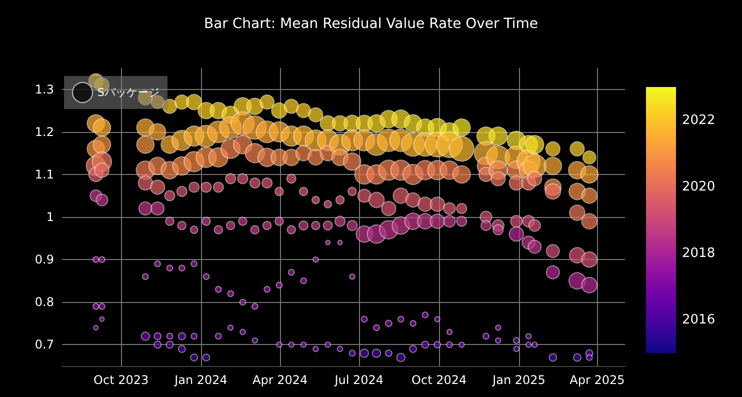  I want to click on y-tick-label: 1.3, so click(44, 89).